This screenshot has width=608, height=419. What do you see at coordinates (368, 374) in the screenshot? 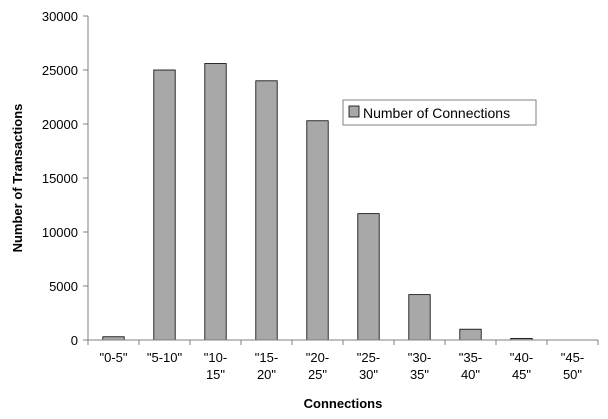
I see `x-tick-label: 30"` at bounding box center [368, 374].